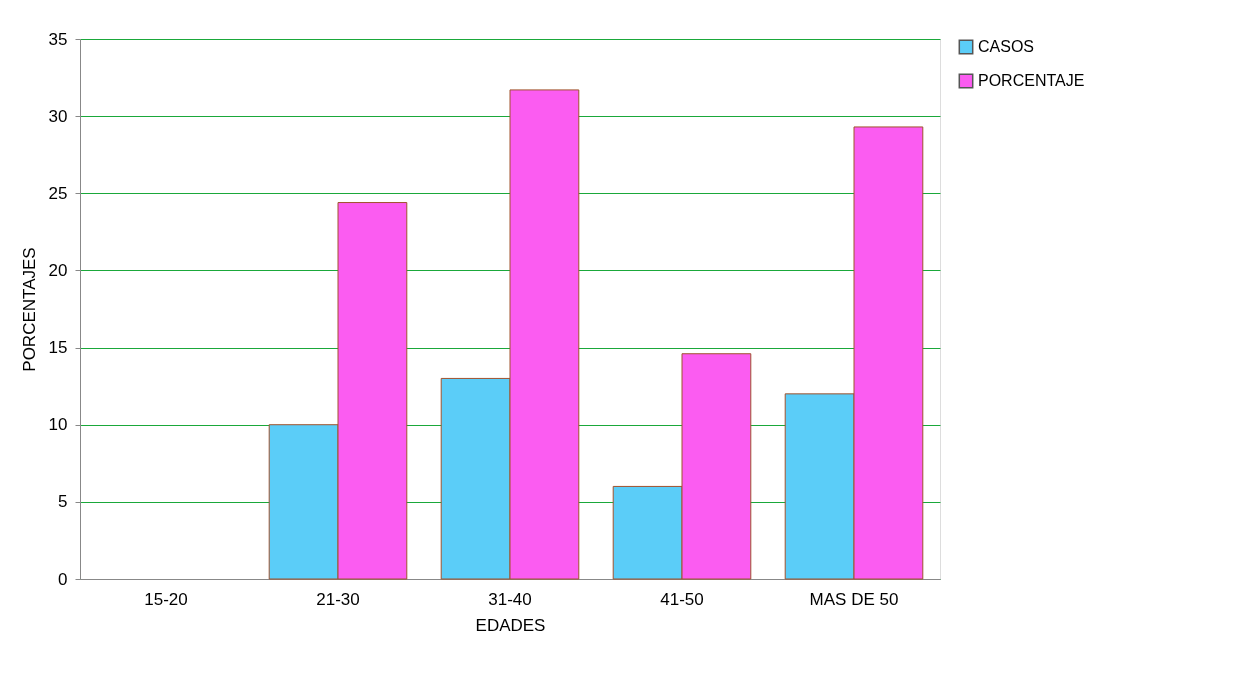 This screenshot has width=1233, height=693. I want to click on y-axis-title: PORCENTAJES, so click(29, 309).